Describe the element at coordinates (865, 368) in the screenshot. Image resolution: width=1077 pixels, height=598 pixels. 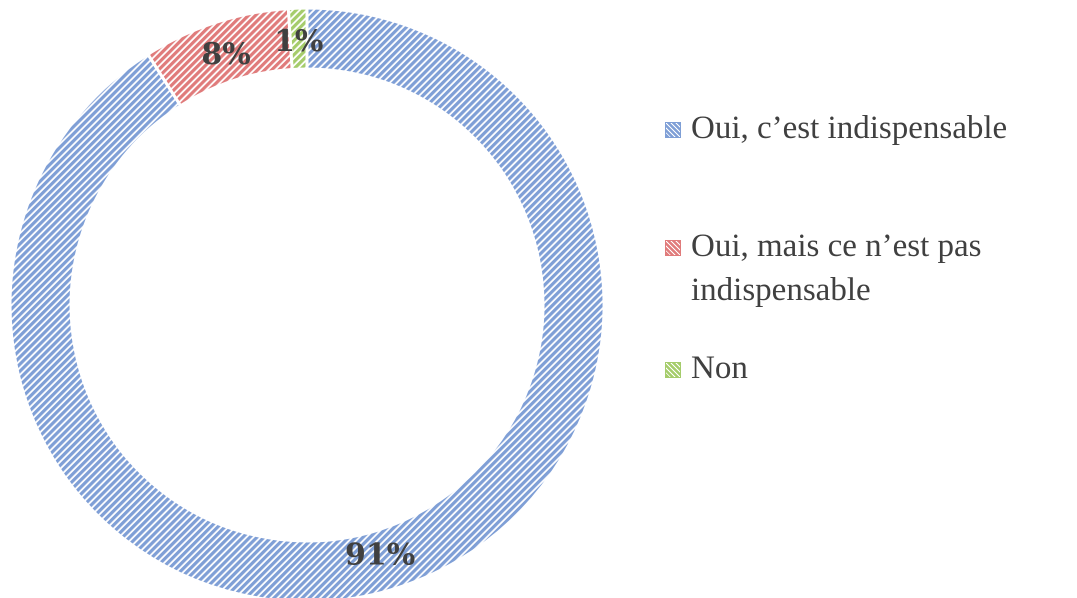
I see `legend-item: Non` at that location.